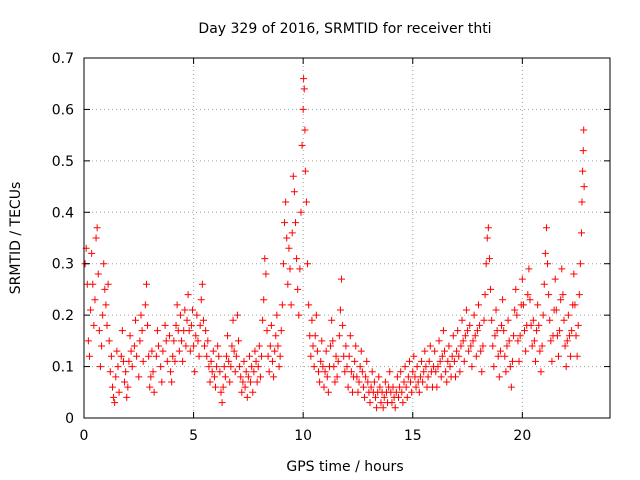  What do you see at coordinates (69, 419) in the screenshot?
I see `y-tick-label: 0` at bounding box center [69, 419].